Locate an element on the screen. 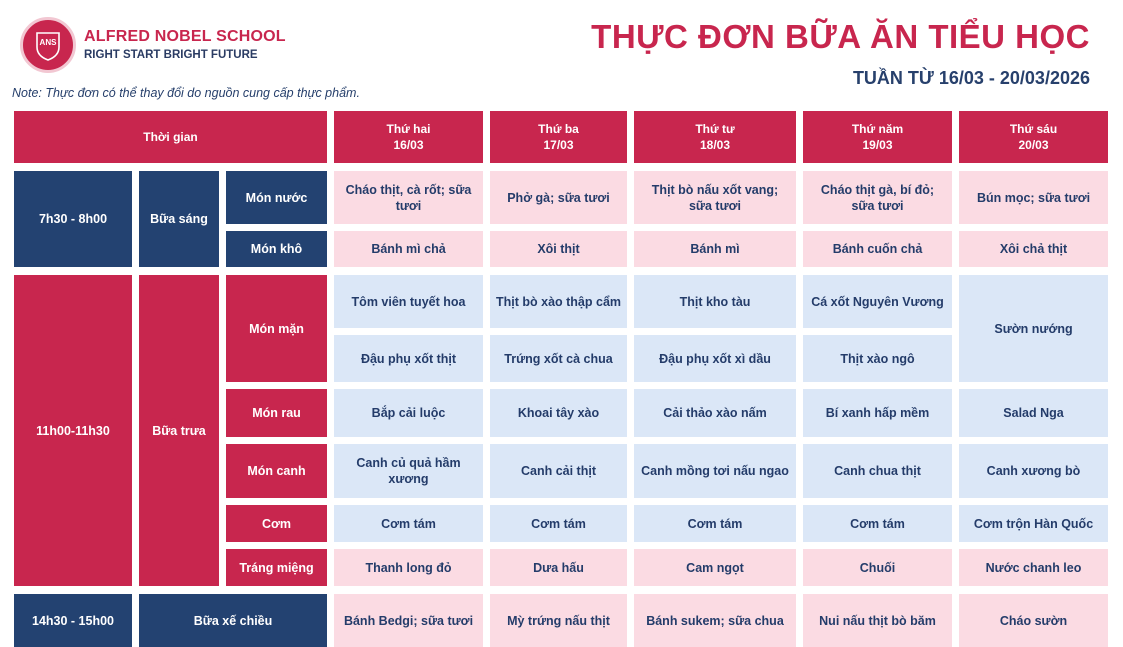 The image size is (1123, 647). day-date: 16/03 is located at coordinates (408, 145).